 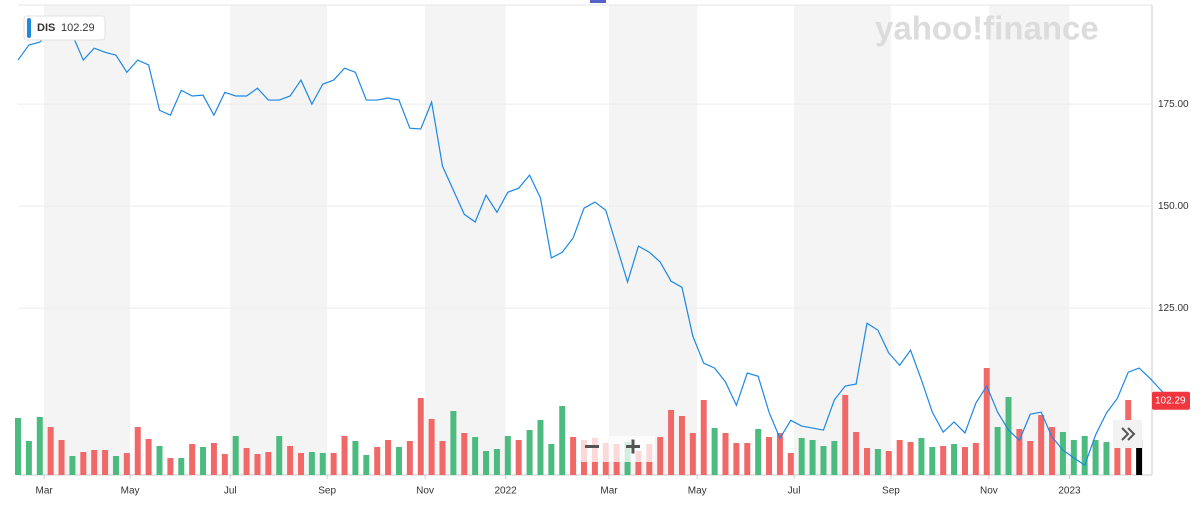 I want to click on zoom-in-bar, so click(x=633, y=446).